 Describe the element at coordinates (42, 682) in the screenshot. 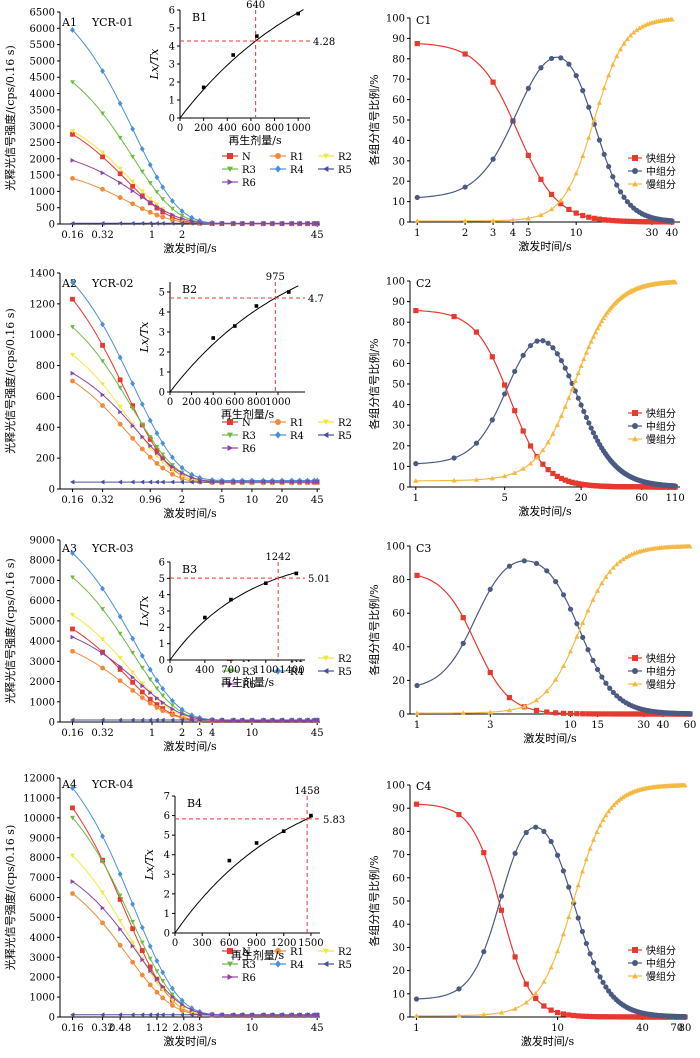

I see `y-tick-label: 2000` at that location.